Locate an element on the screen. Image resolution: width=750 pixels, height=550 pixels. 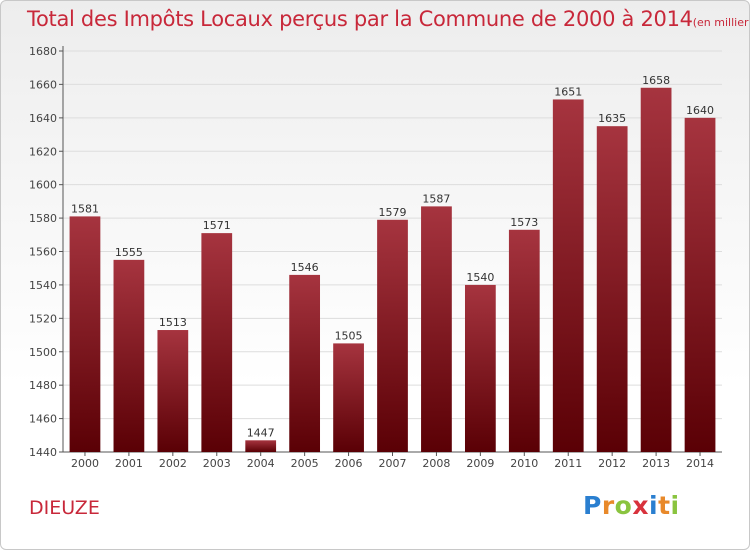
bar-value-label: 1571 is located at coordinates (217, 225).